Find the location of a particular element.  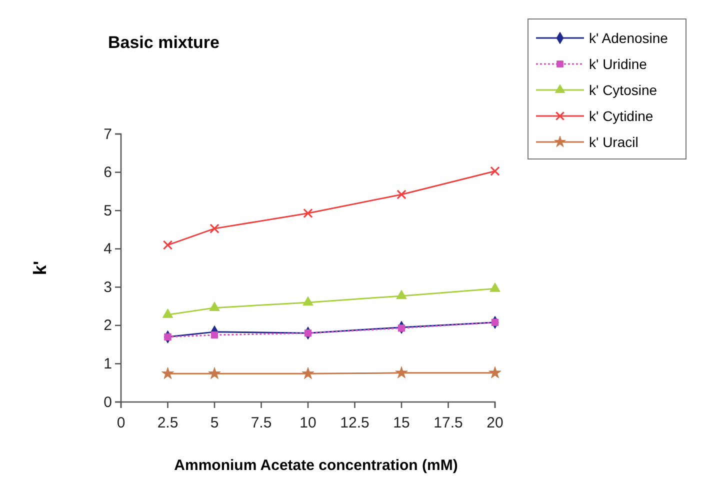

x-tick-label: 5 is located at coordinates (214, 423).